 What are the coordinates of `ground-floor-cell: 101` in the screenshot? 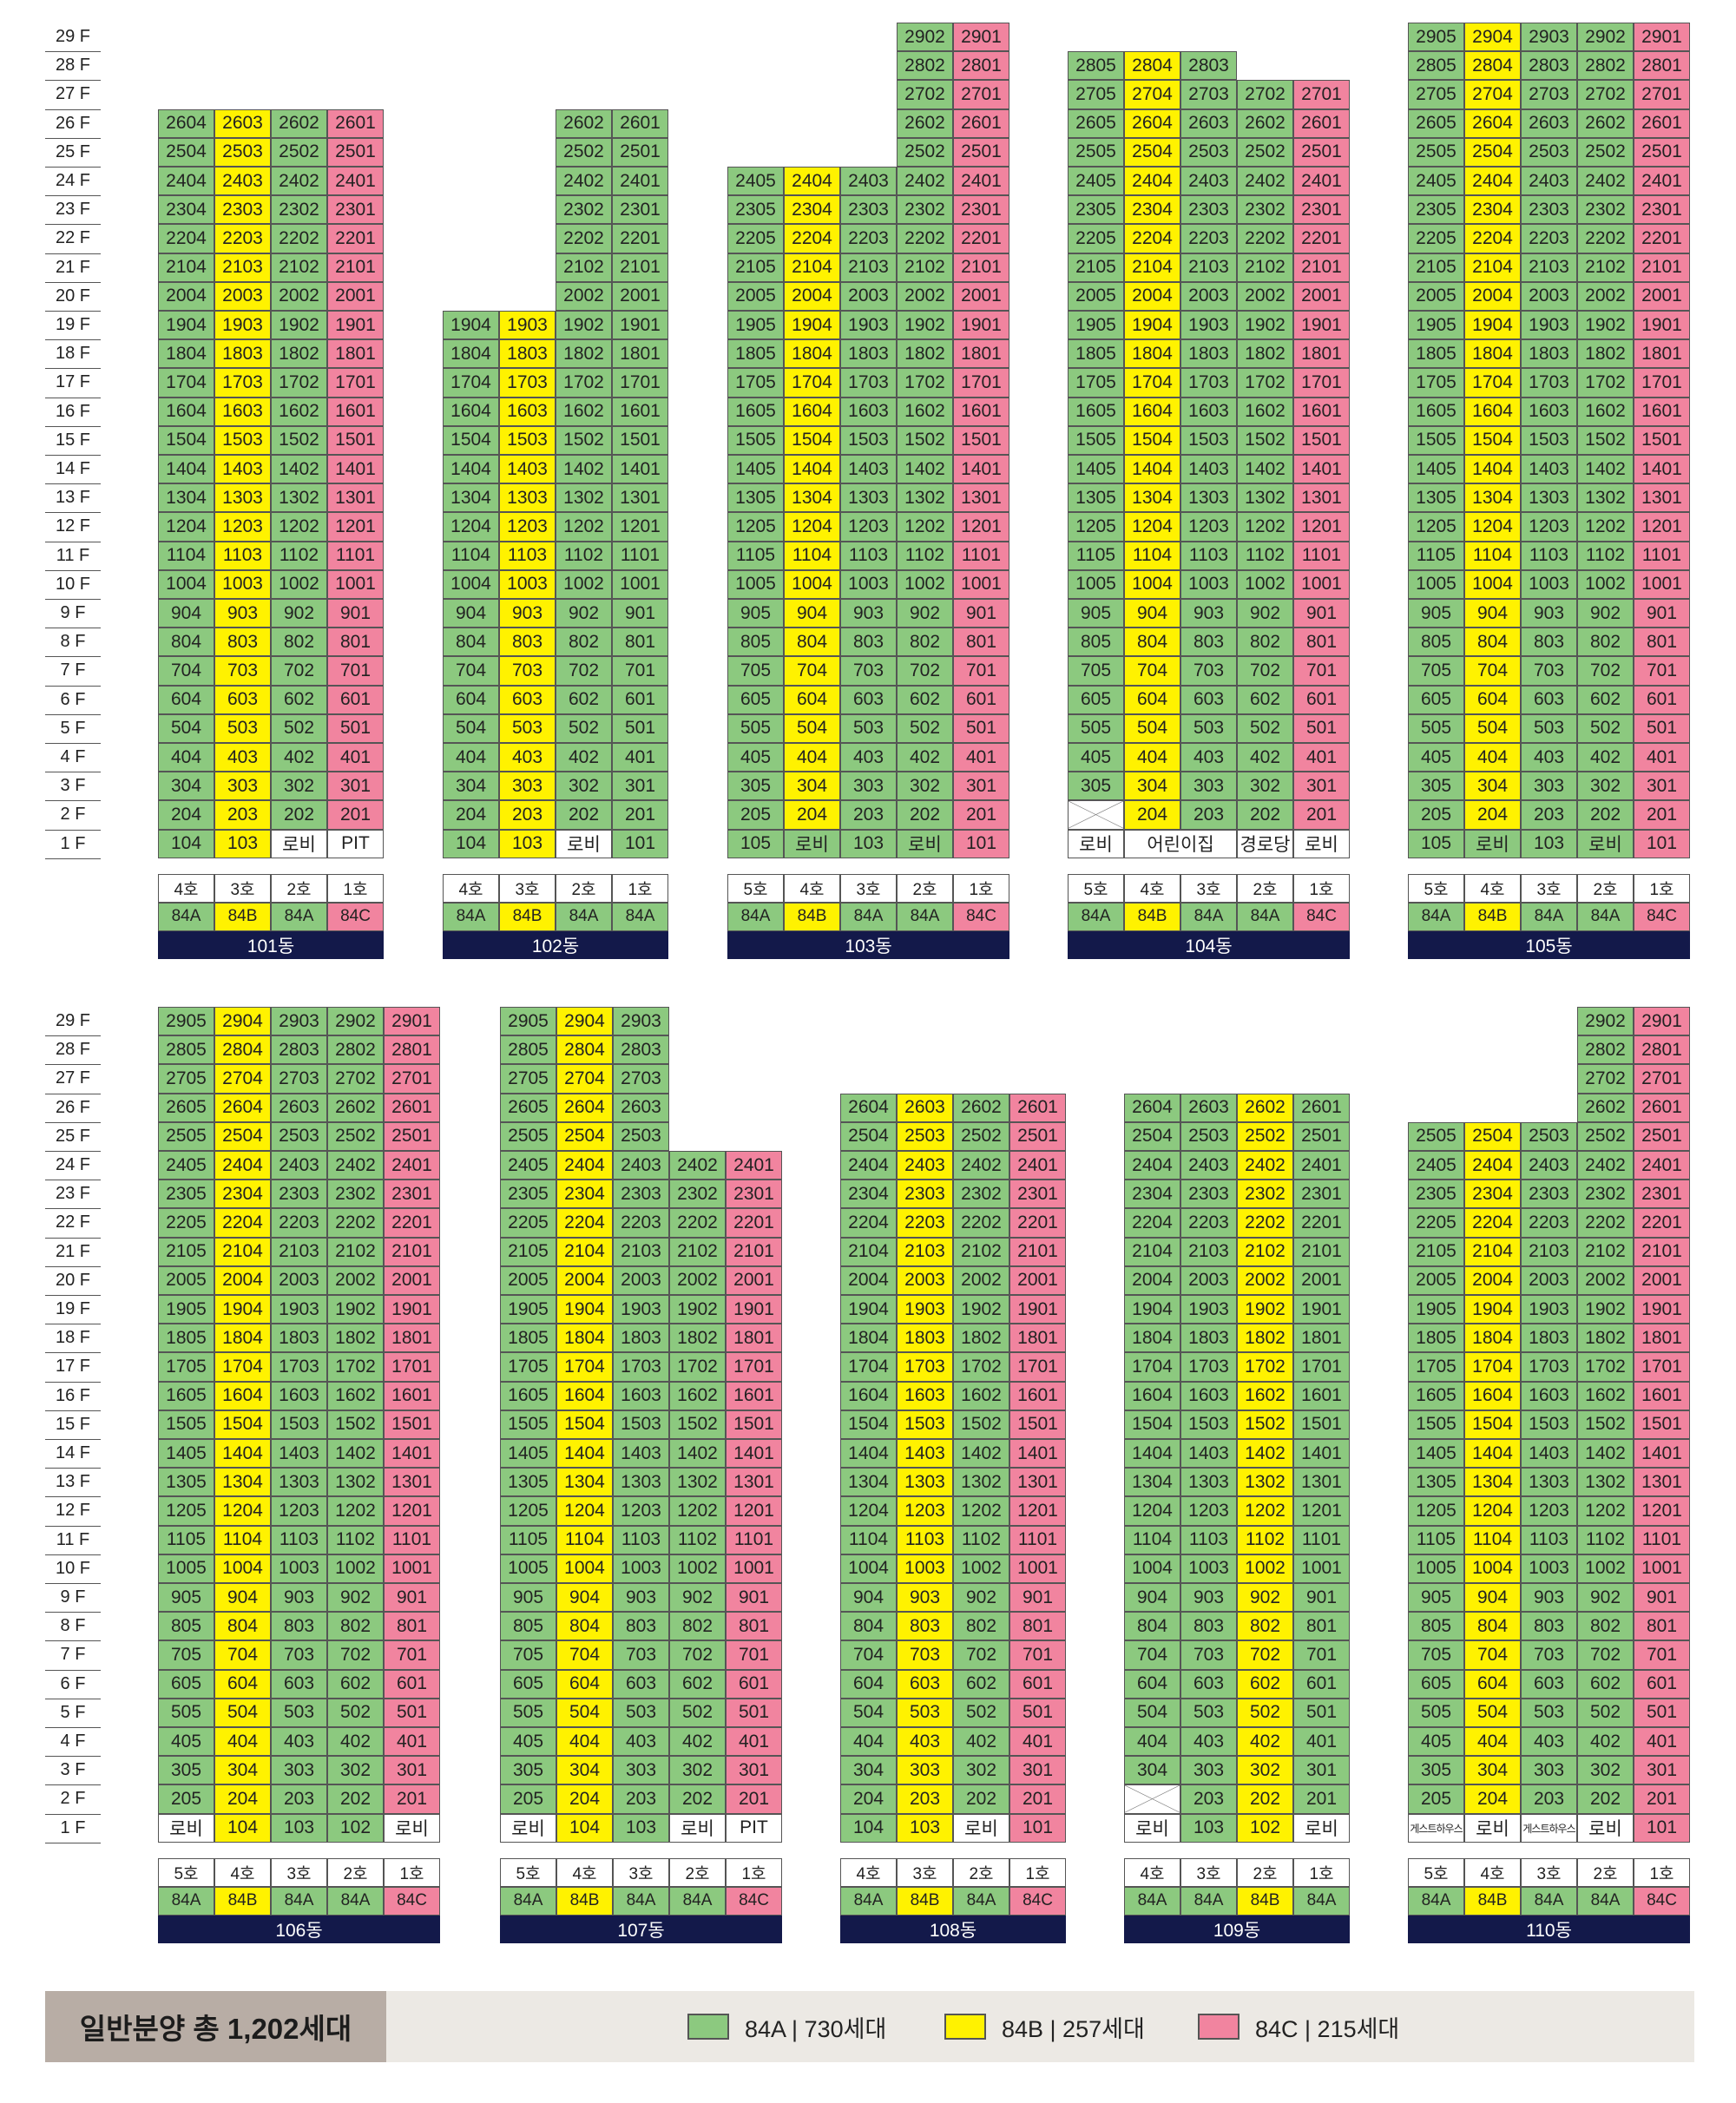 It's located at (1037, 1828).